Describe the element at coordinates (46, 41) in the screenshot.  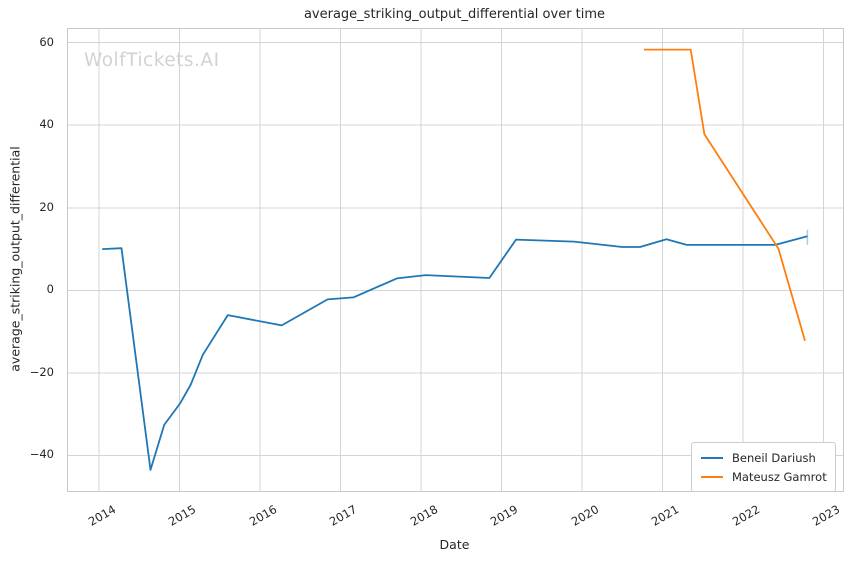
I see `y-tick-label: 60` at that location.